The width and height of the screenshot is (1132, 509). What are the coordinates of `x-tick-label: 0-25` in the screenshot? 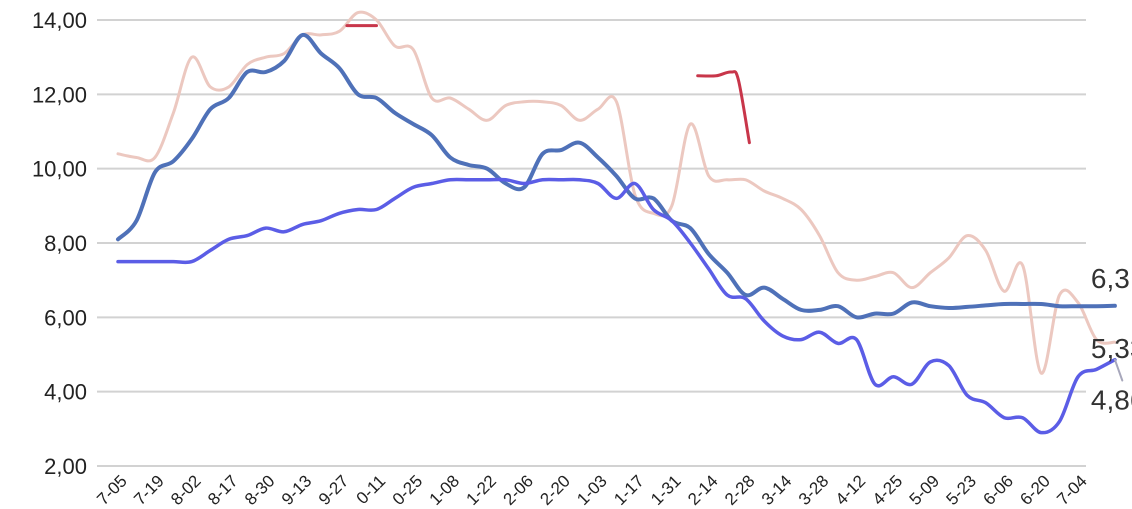 It's located at (407, 489).